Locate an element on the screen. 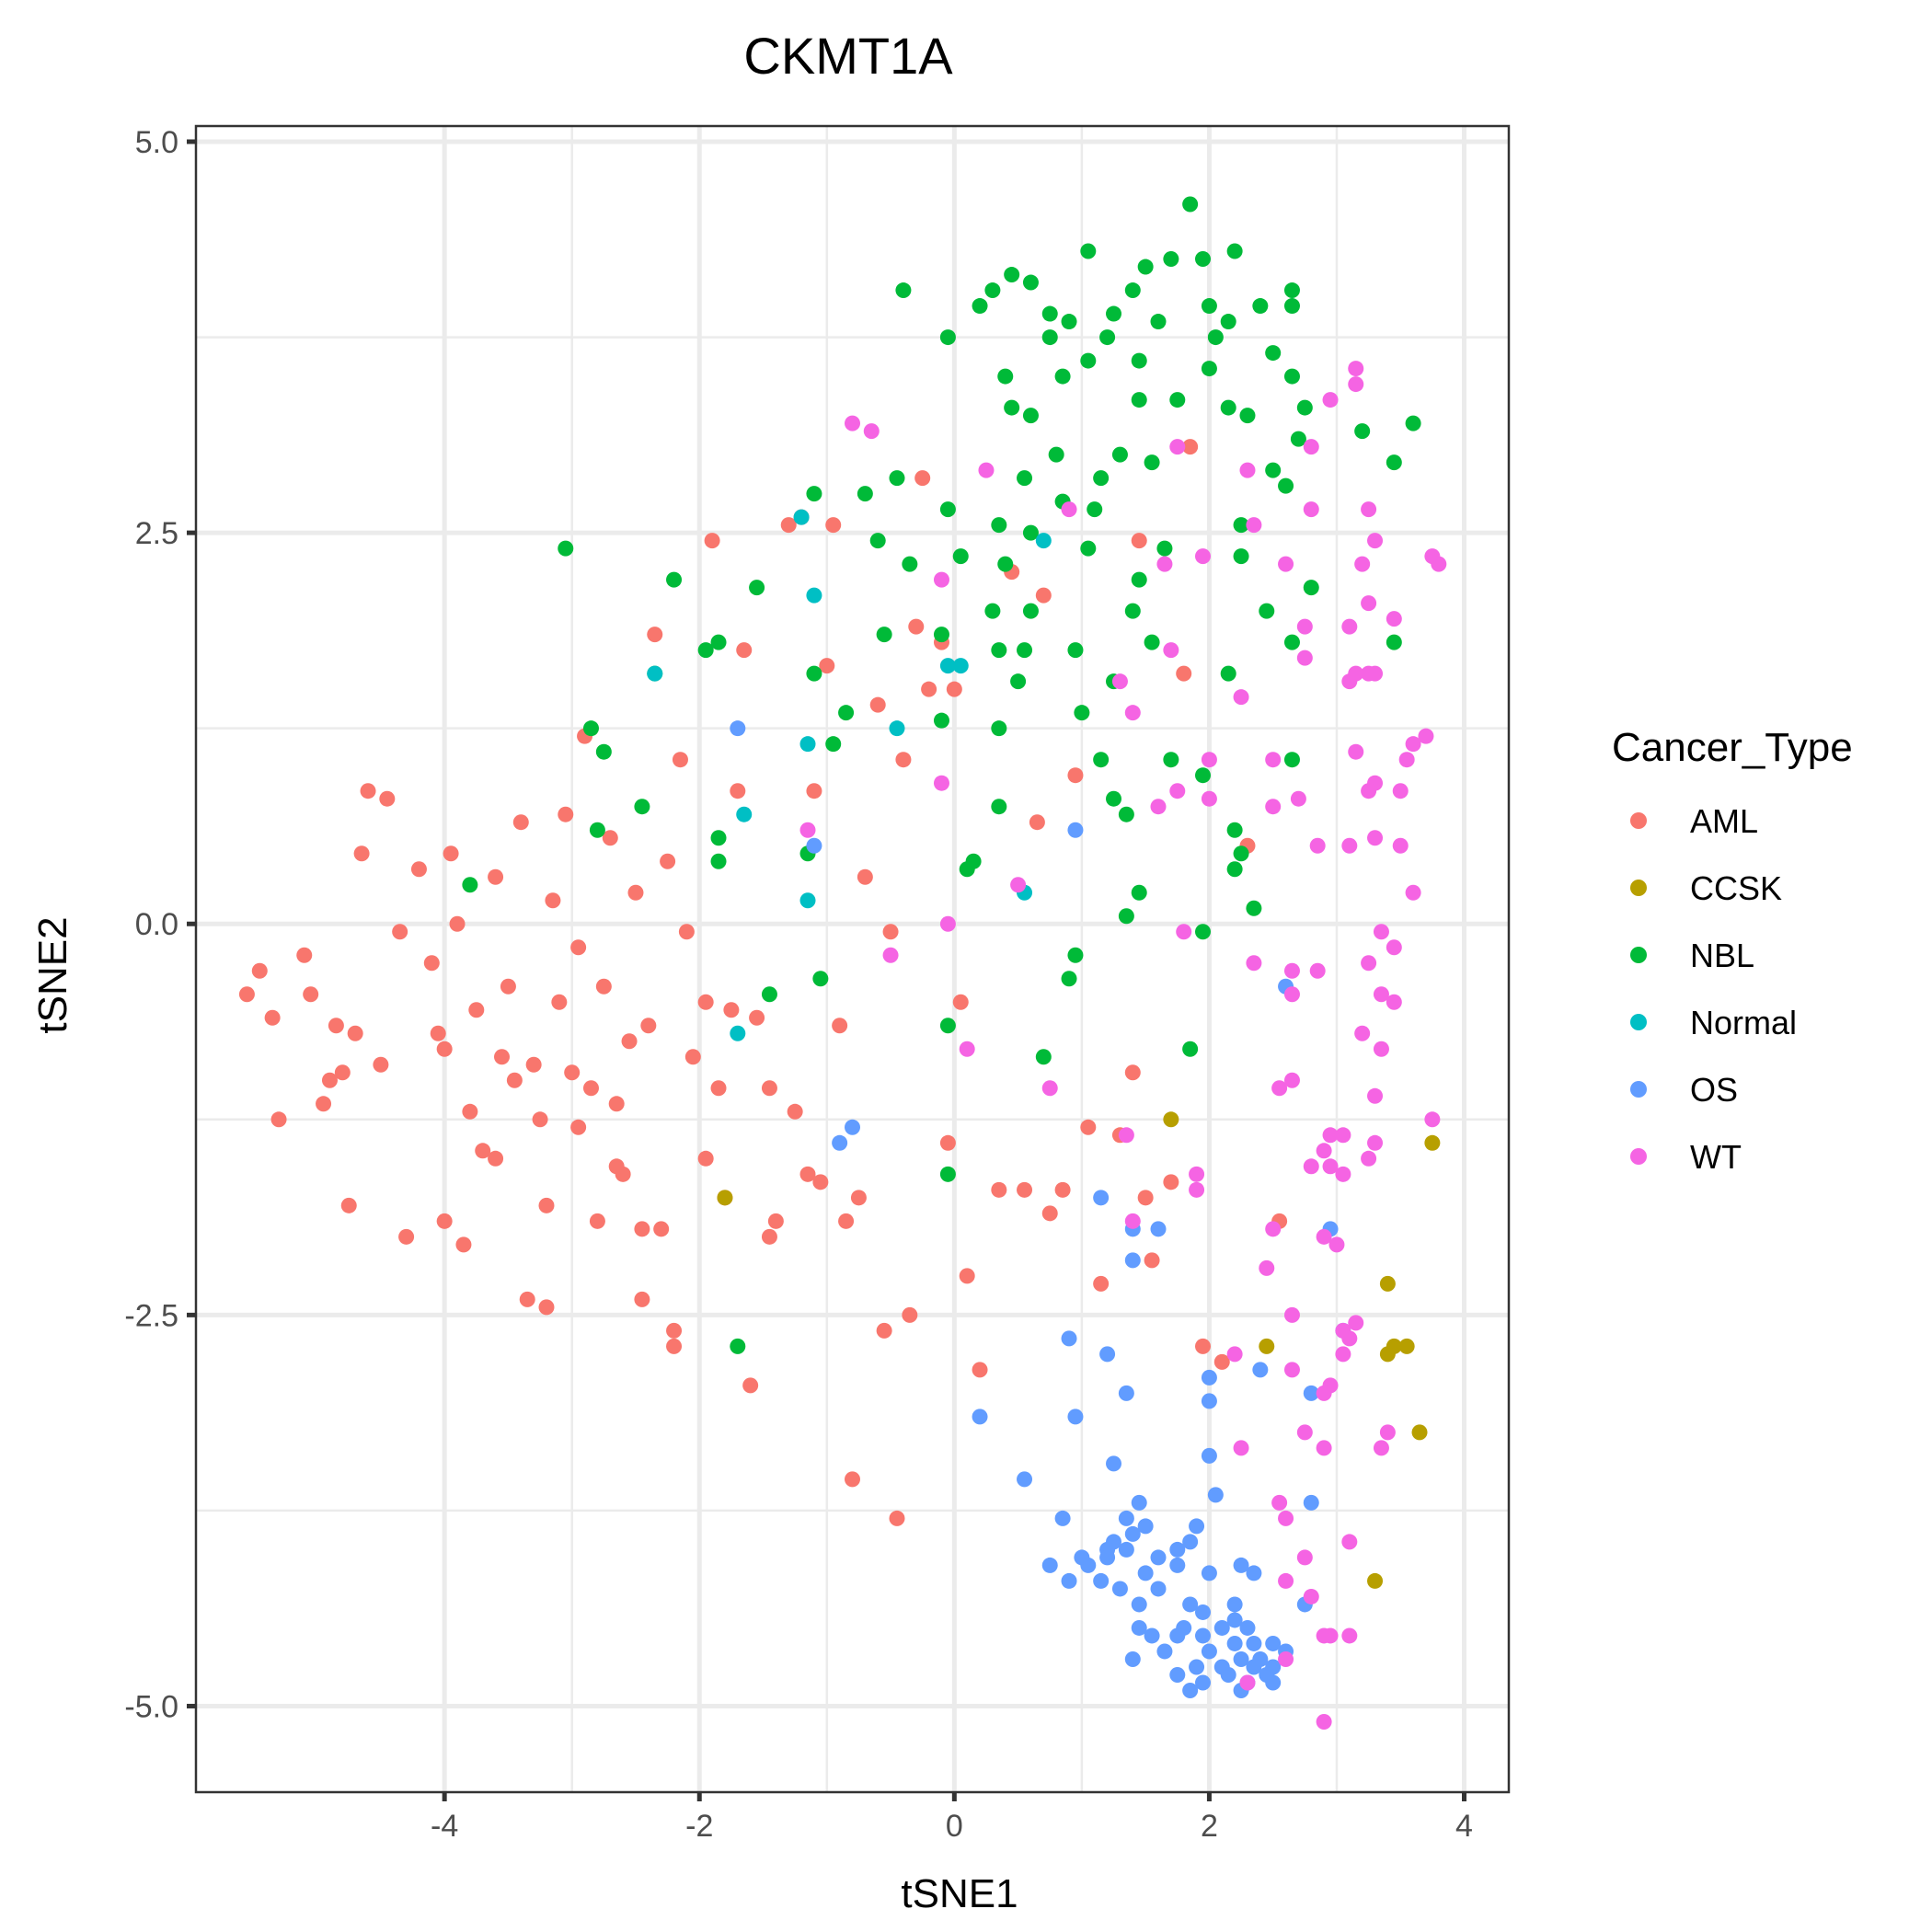 Image resolution: width=1932 pixels, height=1932 pixels. legend-key-os is located at coordinates (1638, 1089).